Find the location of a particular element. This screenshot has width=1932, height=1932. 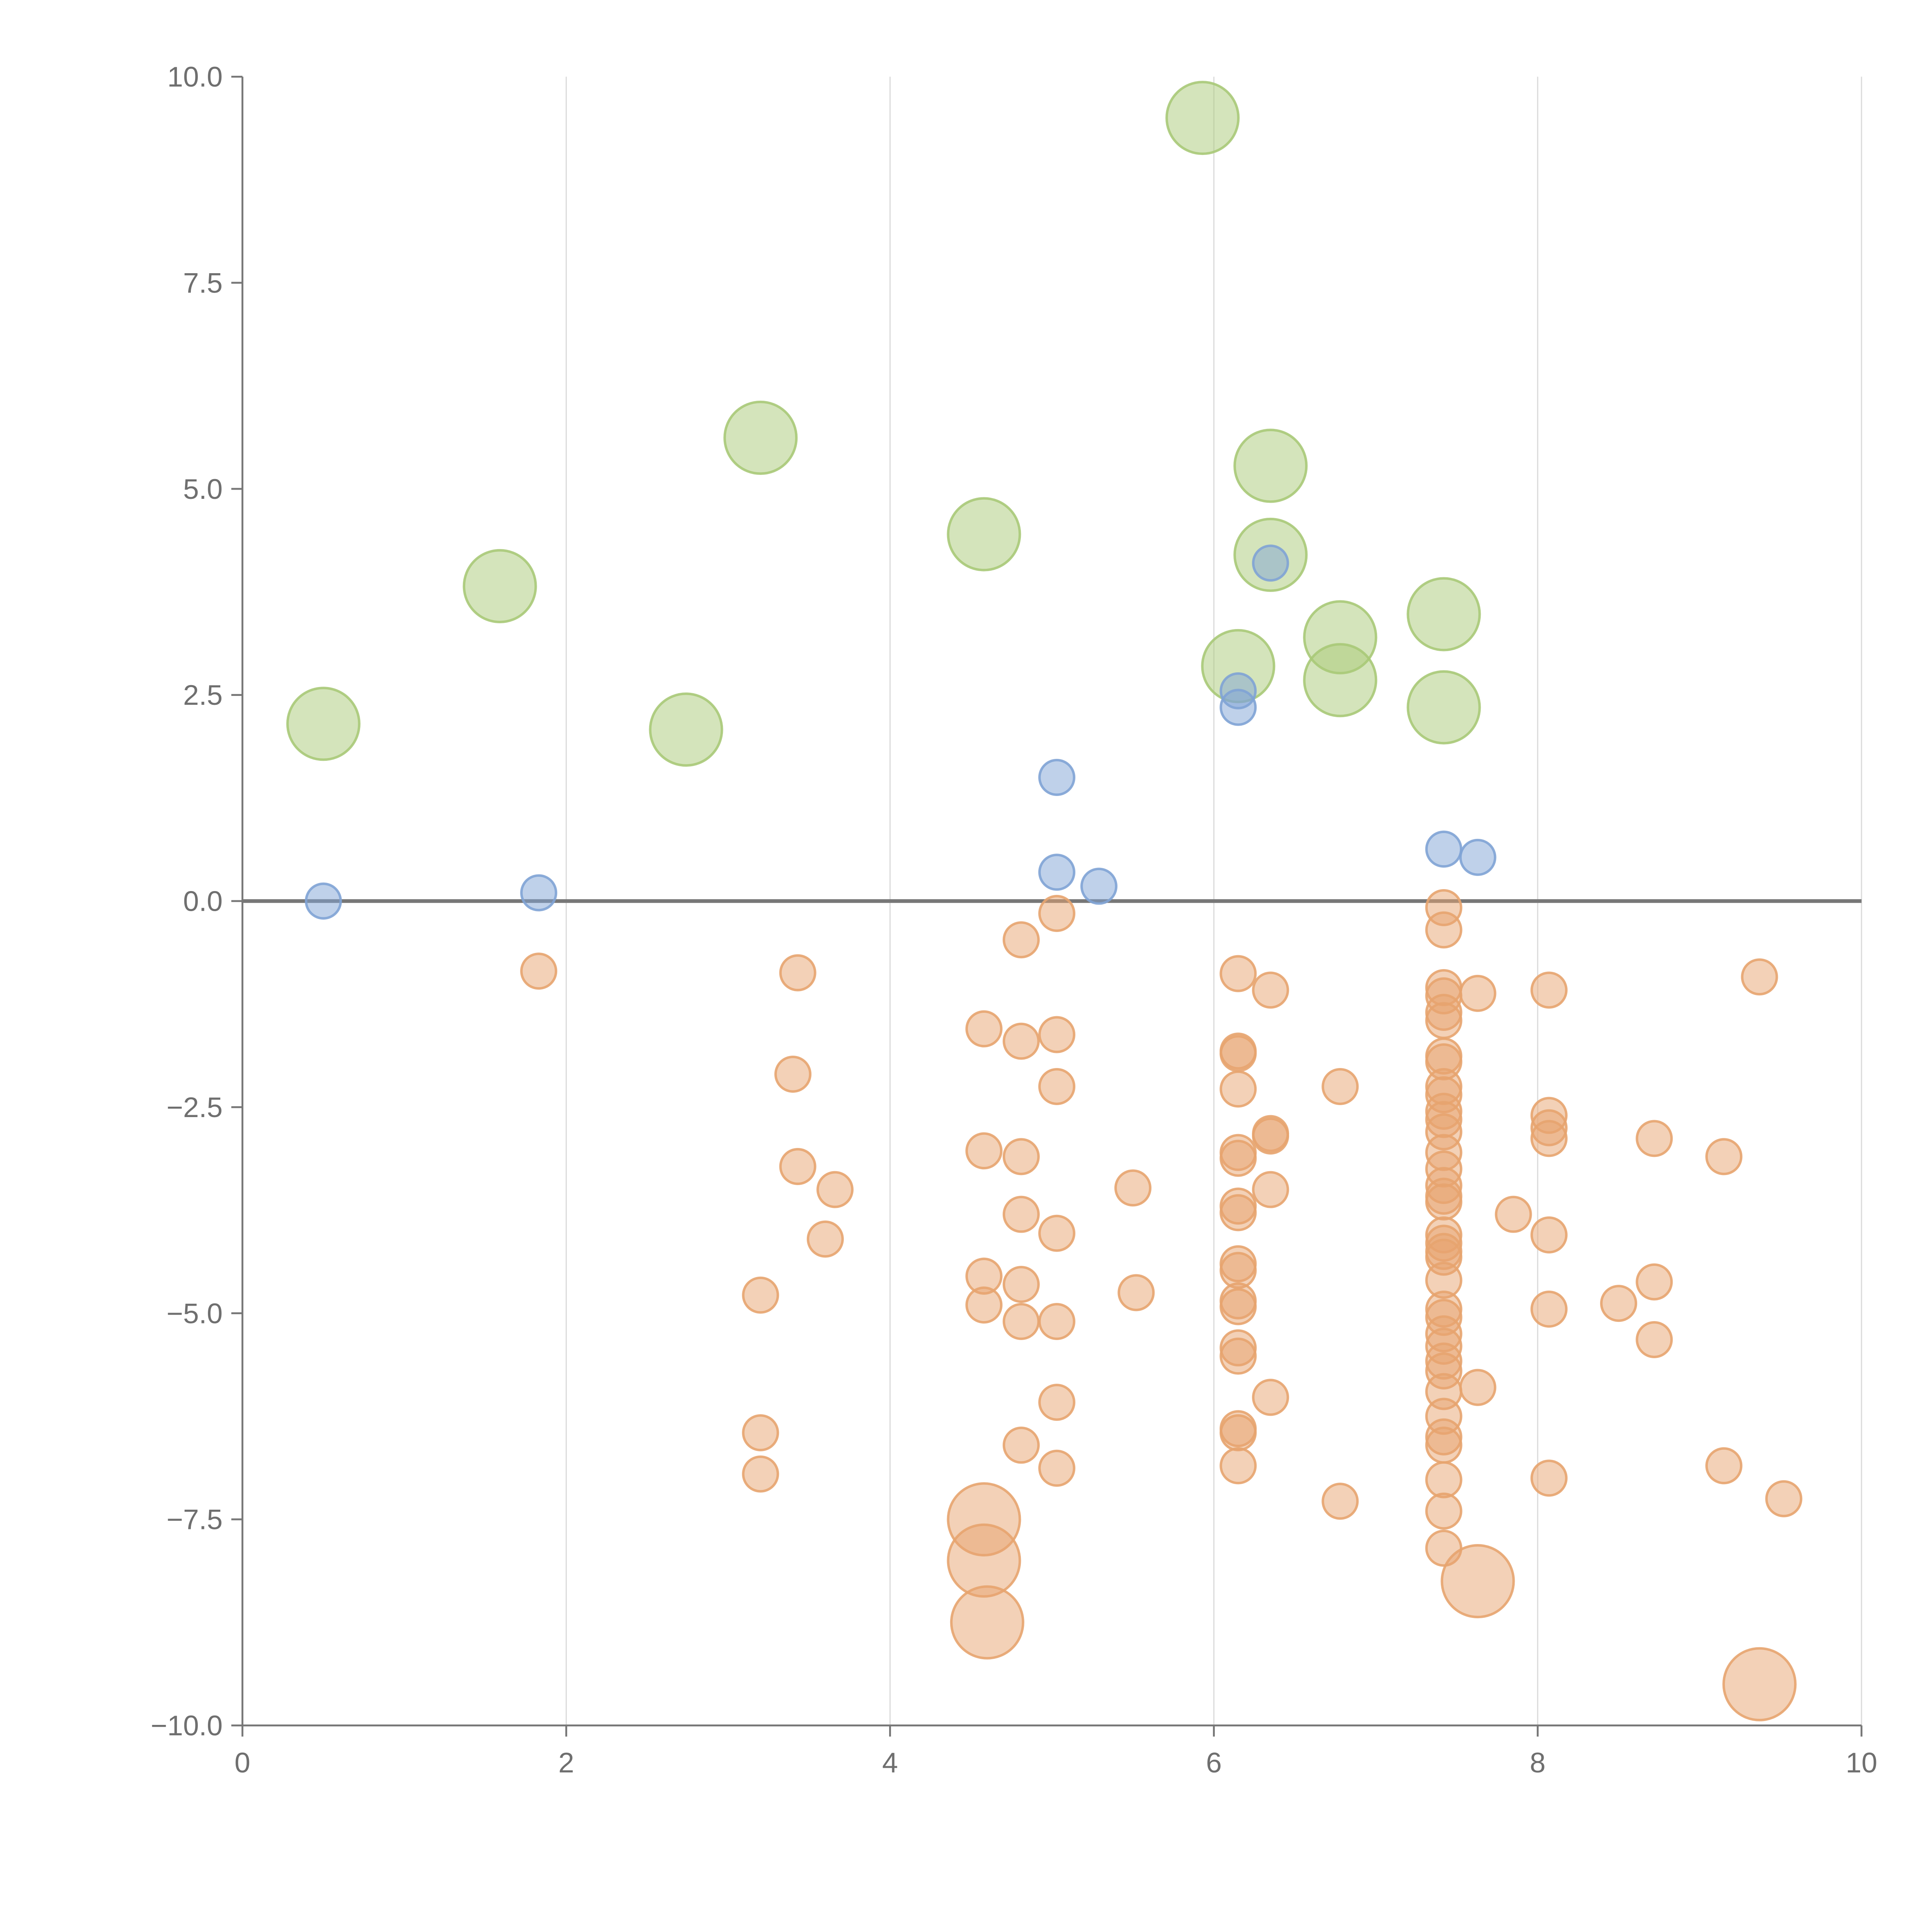

y-tick-label: 7.5 is located at coordinates (203, 283).